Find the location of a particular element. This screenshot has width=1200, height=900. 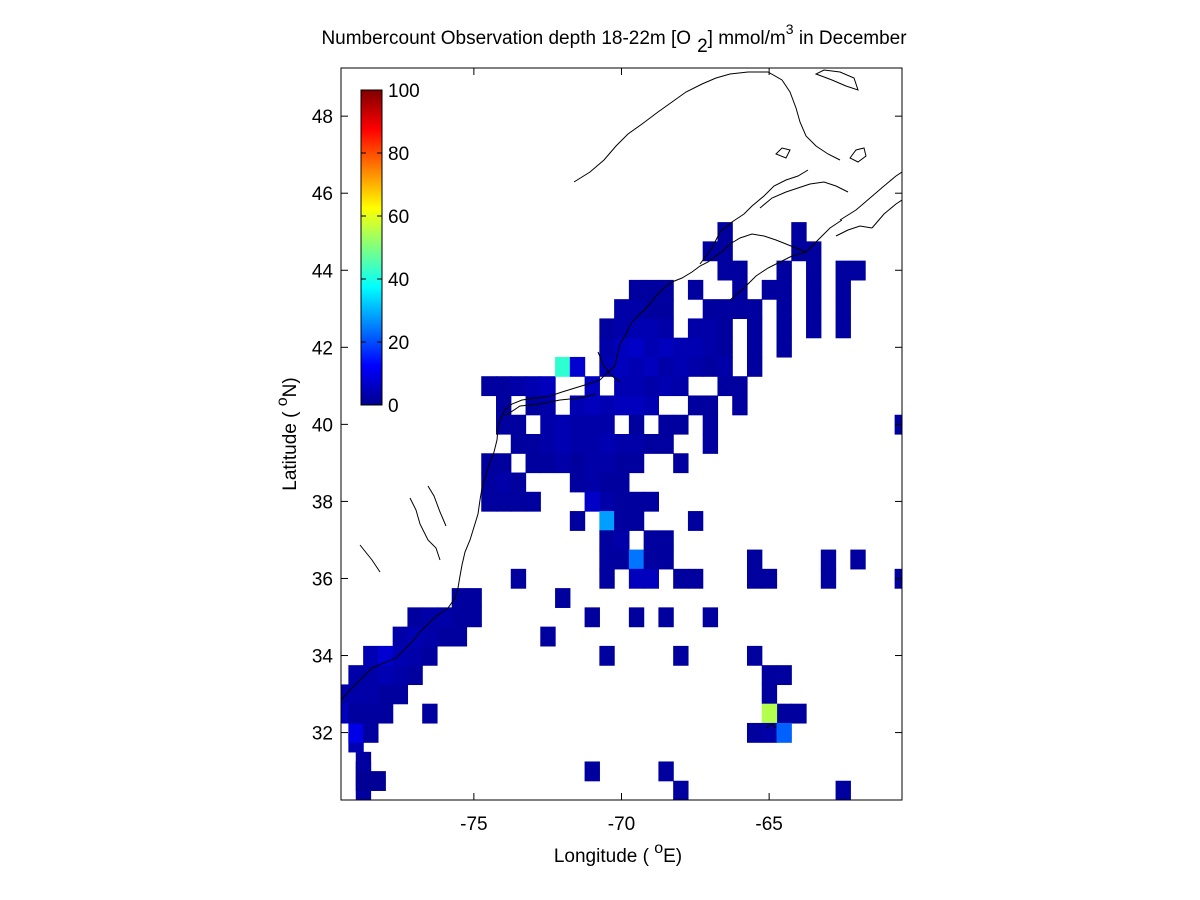

title-subscript: 2 is located at coordinates (702, 46).